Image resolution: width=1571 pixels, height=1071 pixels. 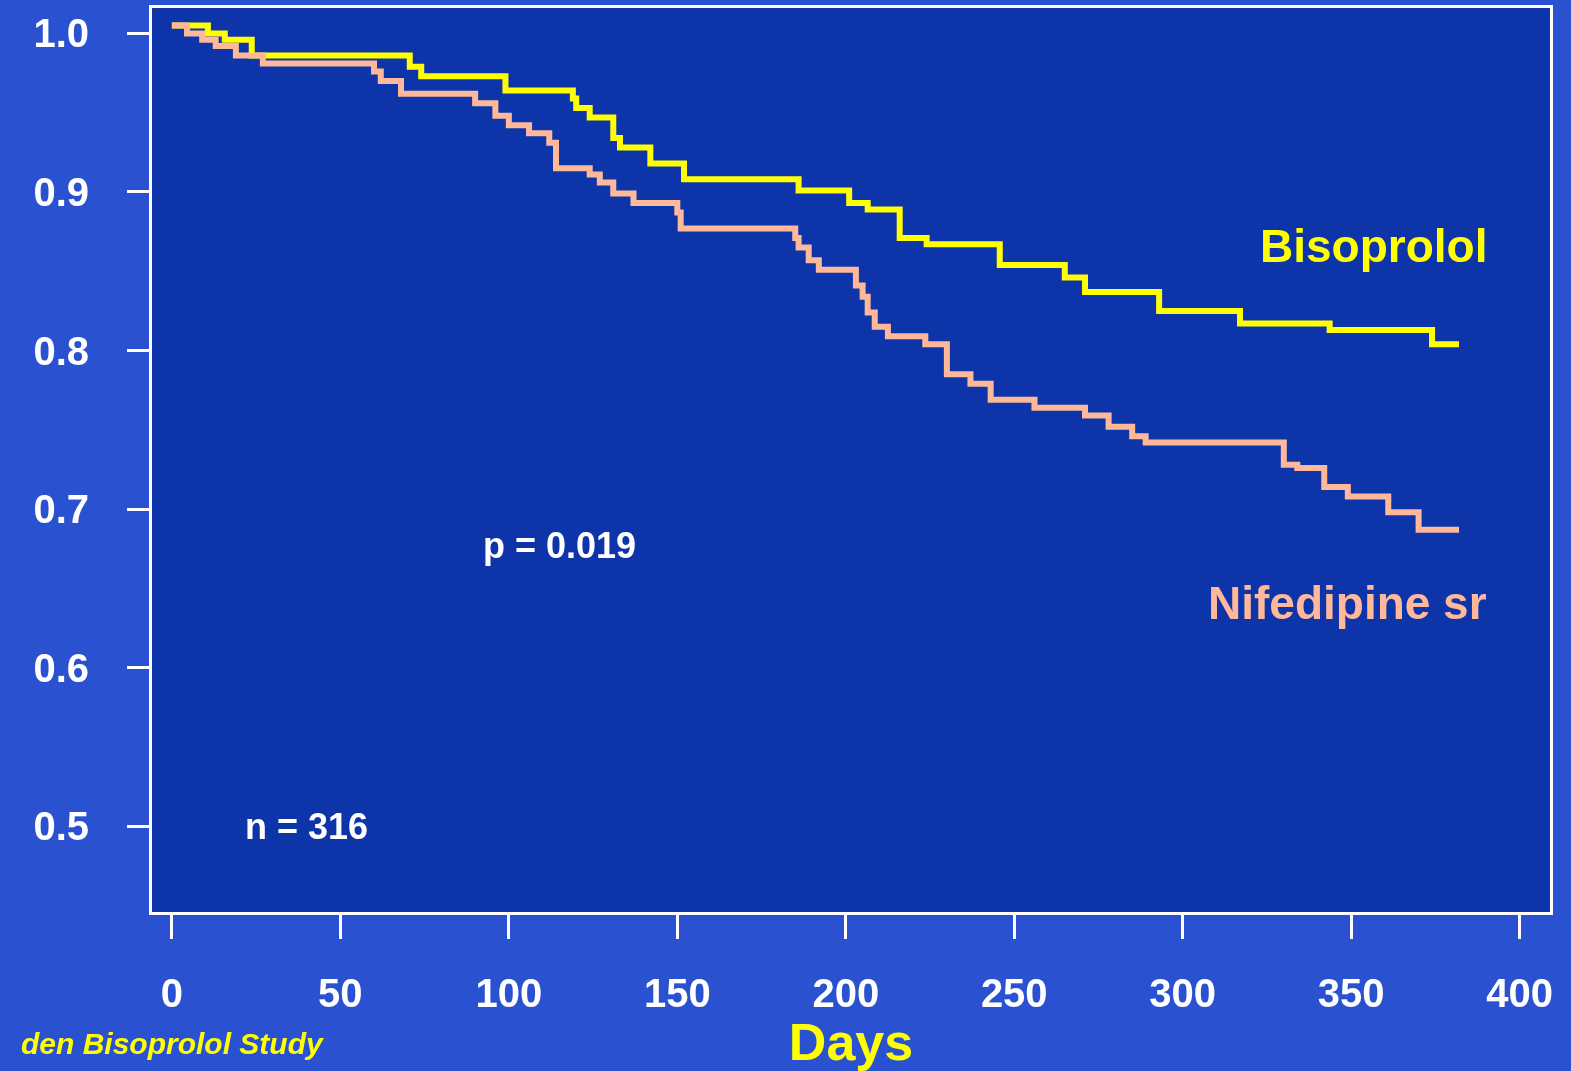 I want to click on y-tick-label: 1.0, so click(x=61, y=33).